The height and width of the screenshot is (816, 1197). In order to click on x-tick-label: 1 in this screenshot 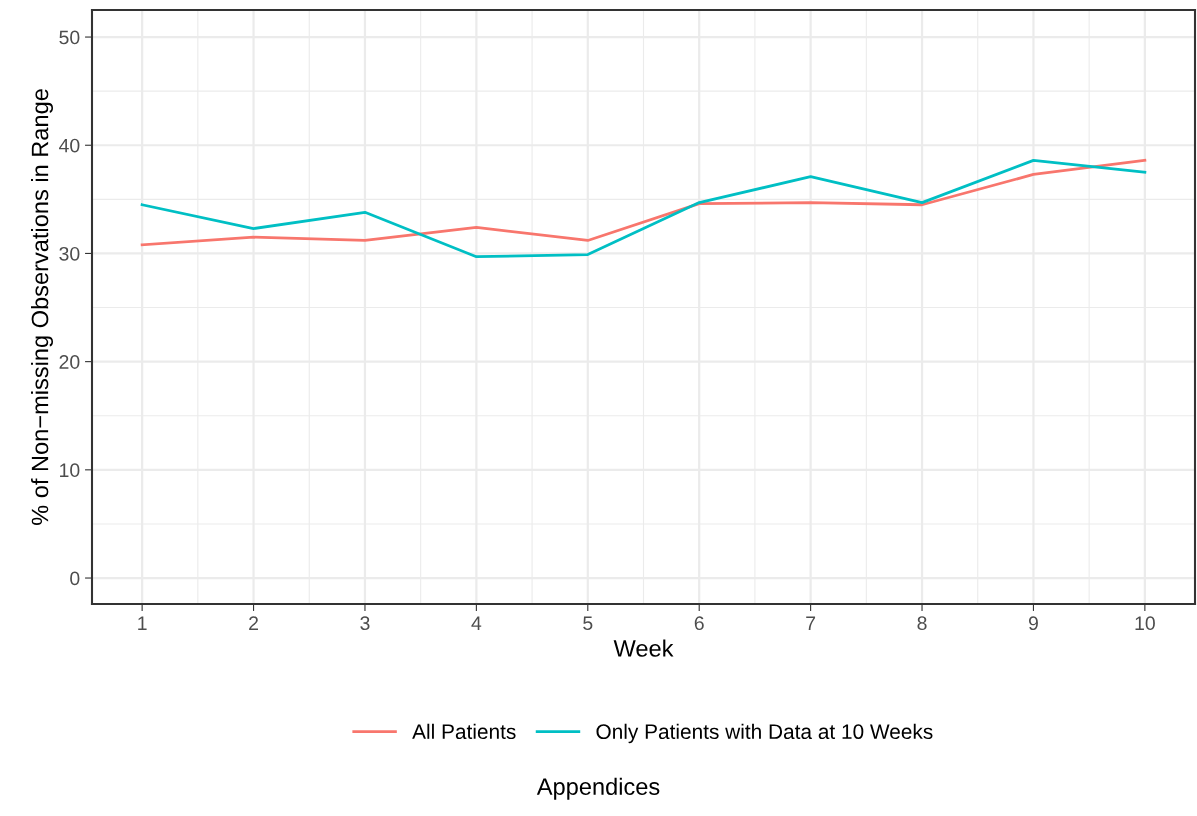, I will do `click(142, 623)`.